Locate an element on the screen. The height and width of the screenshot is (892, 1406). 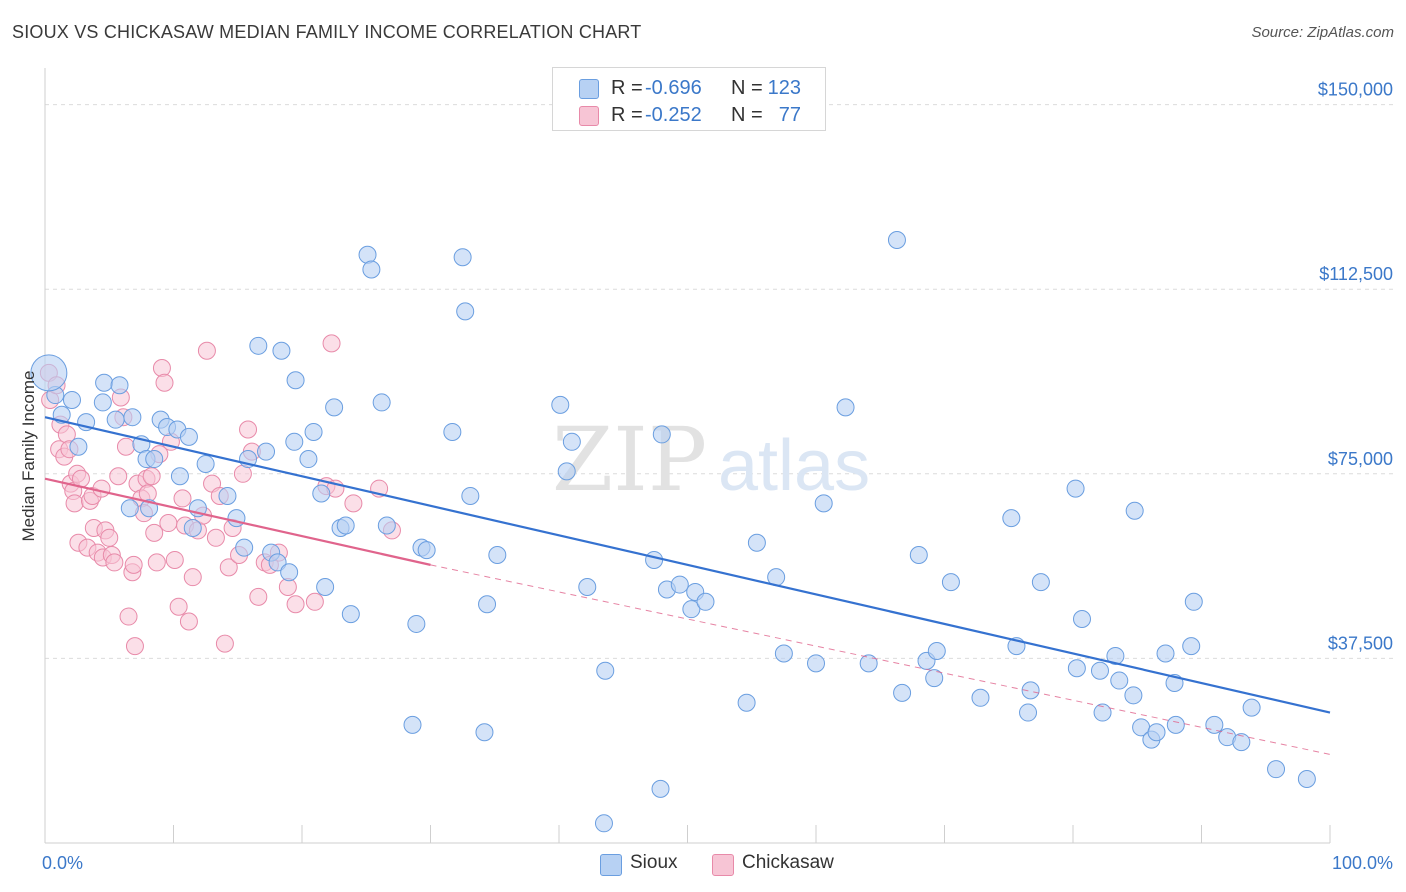
watermark-atlas: atlas is located at coordinates (794, 466).